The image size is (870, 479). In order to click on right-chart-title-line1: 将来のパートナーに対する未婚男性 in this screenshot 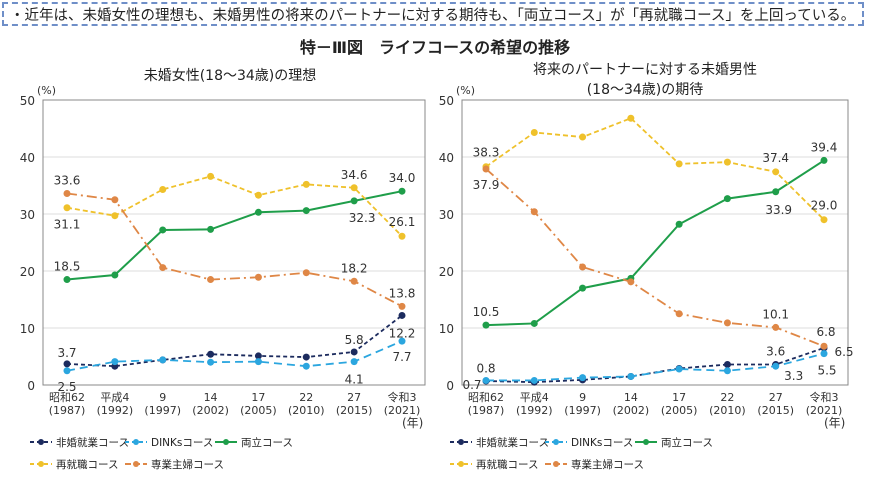, I will do `click(645, 70)`.